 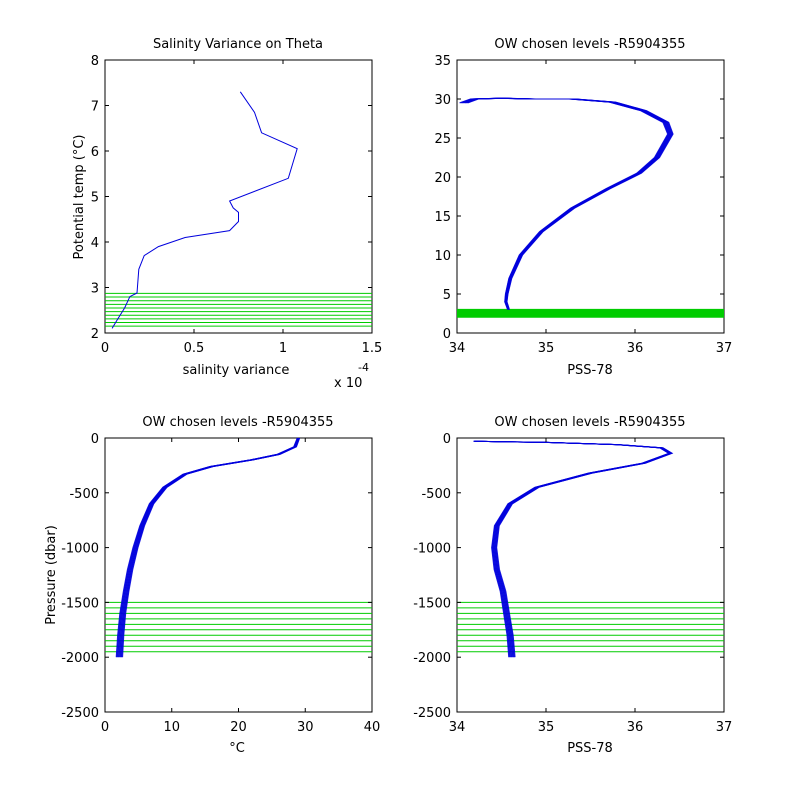 I want to click on panel-1-x-multiplier-base: x 10, so click(x=348, y=383).